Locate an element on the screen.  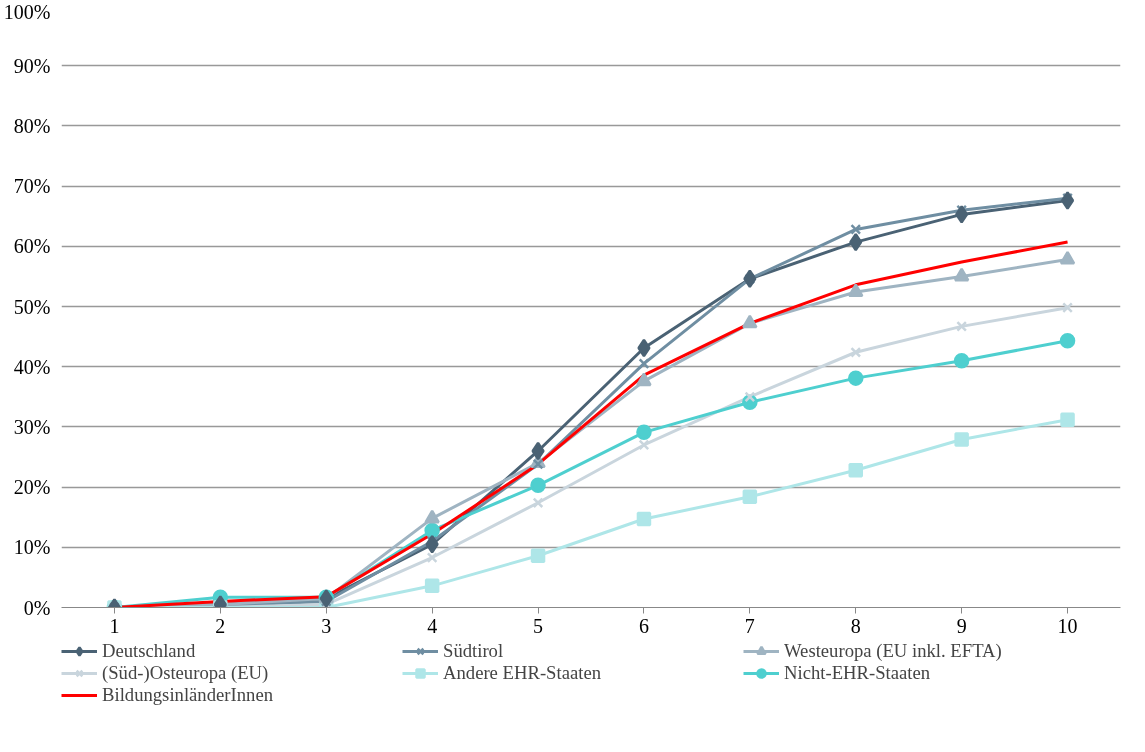
x-tick-label: 4 is located at coordinates (432, 625).